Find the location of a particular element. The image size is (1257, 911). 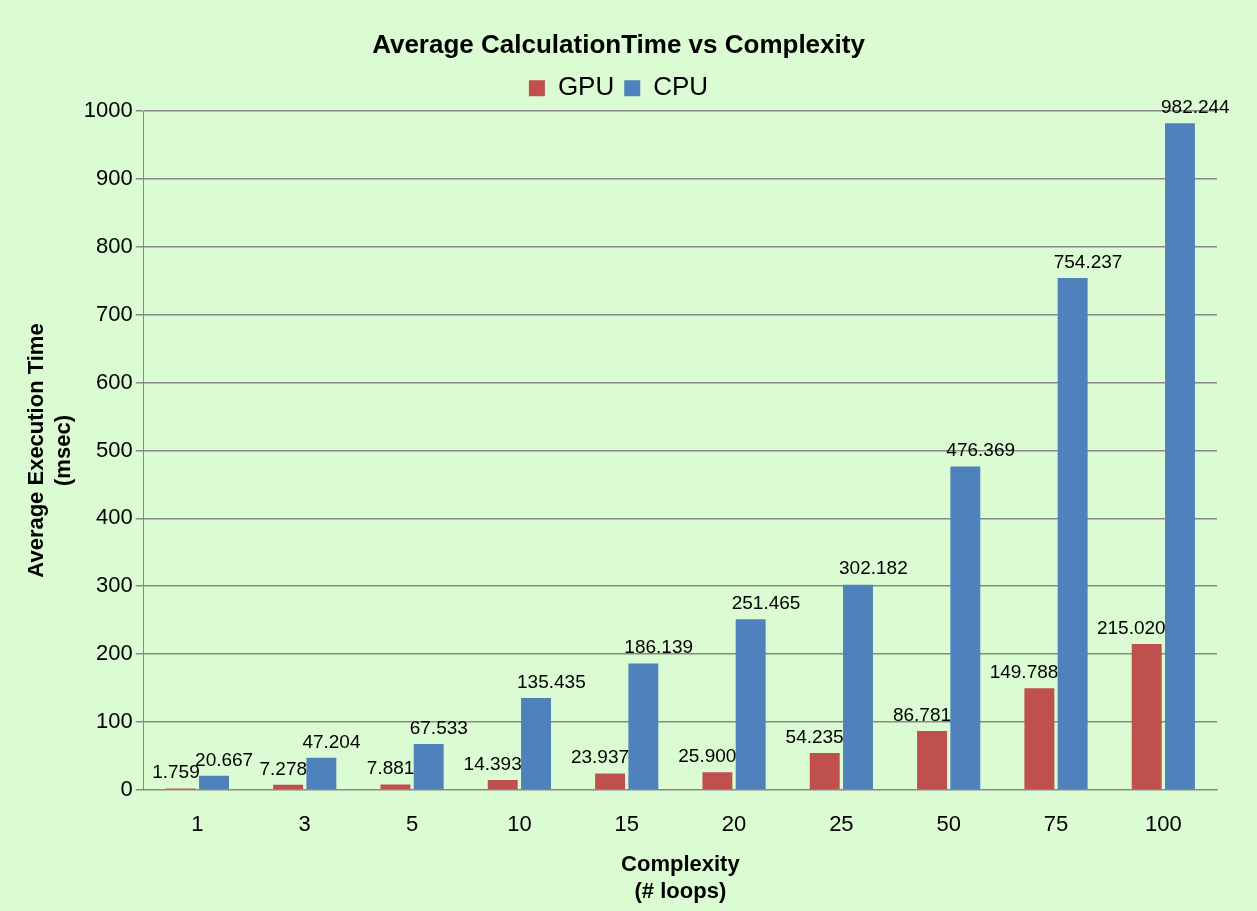

x-tick-label: 5 is located at coordinates (412, 824).